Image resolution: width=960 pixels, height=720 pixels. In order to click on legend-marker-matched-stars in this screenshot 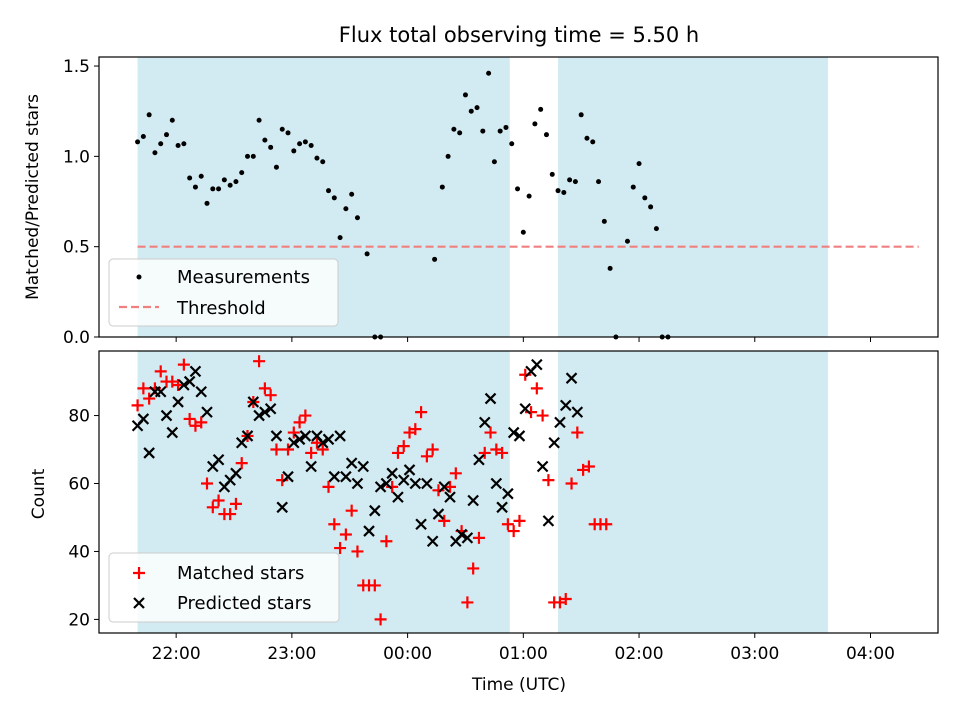, I will do `click(139, 573)`.